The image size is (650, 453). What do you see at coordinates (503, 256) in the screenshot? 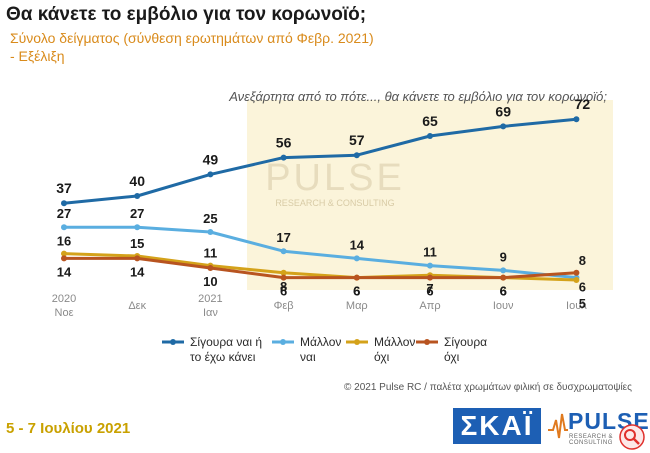
I see `data-label: 9` at bounding box center [503, 256].